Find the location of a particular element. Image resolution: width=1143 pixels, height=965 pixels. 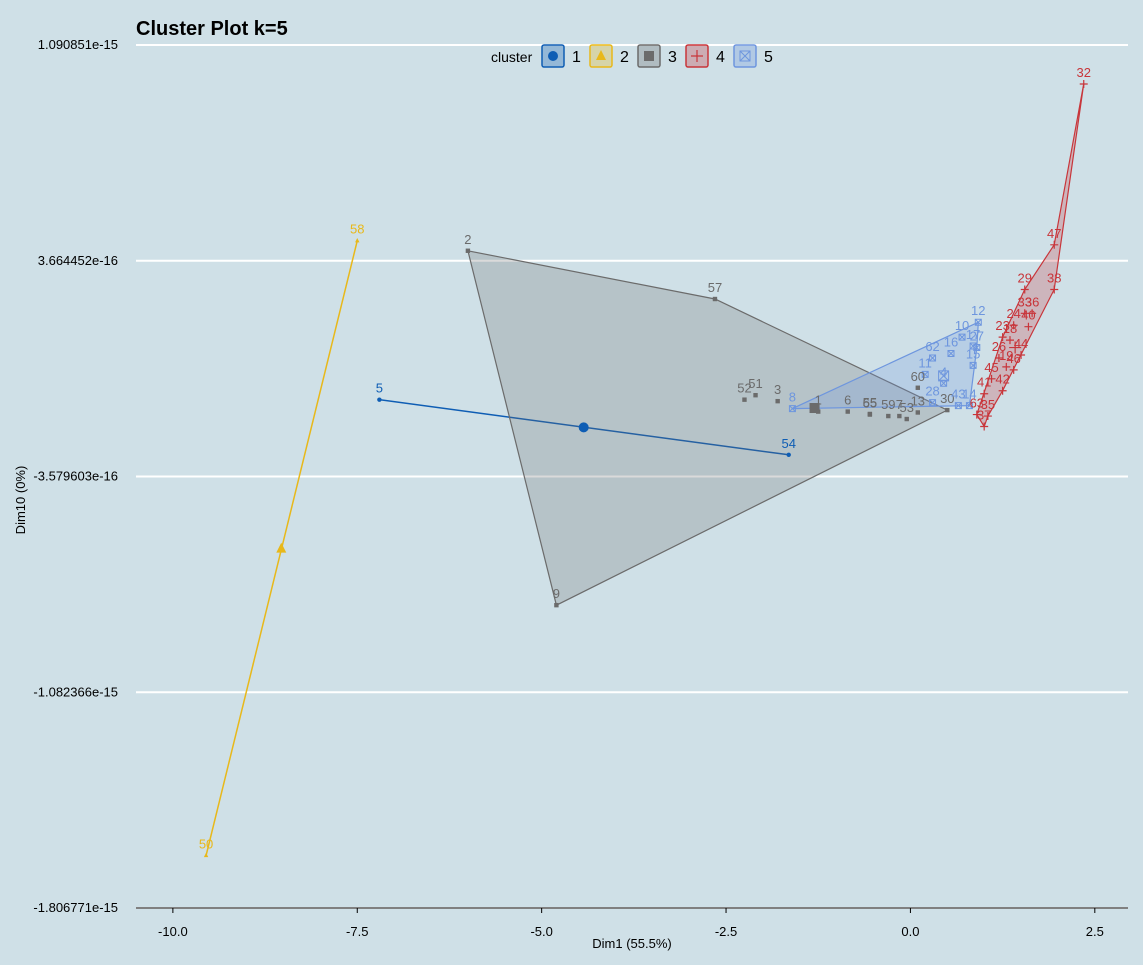

point-label-10: 10 is located at coordinates (962, 325).